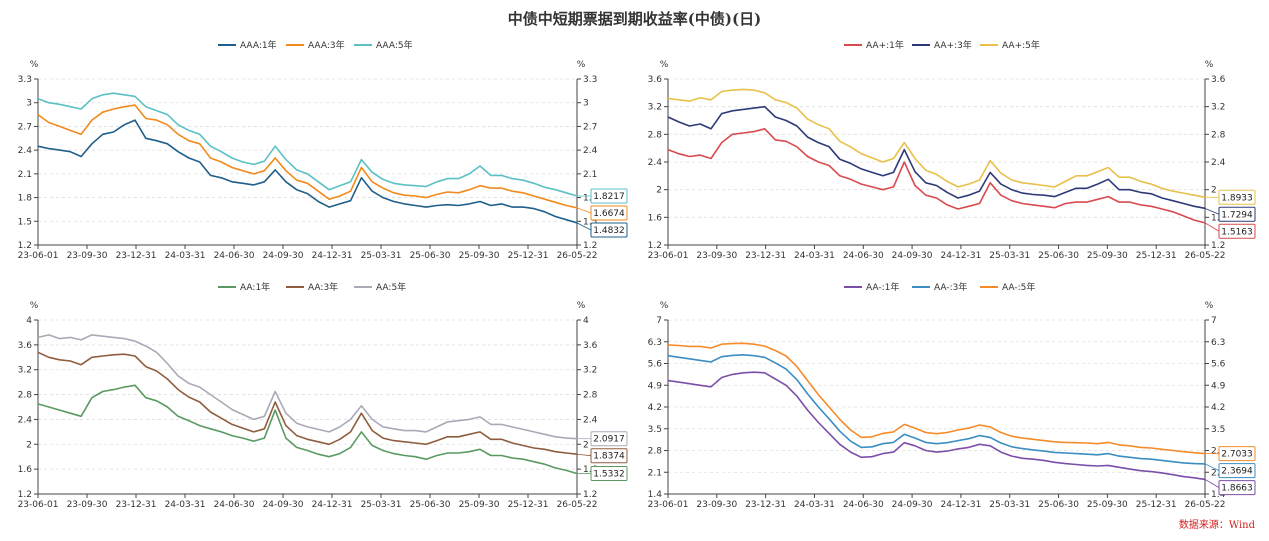 This screenshot has height=541, width=1269. Describe the element at coordinates (609, 214) in the screenshot. I see `end-value-label: 1.6674` at that location.